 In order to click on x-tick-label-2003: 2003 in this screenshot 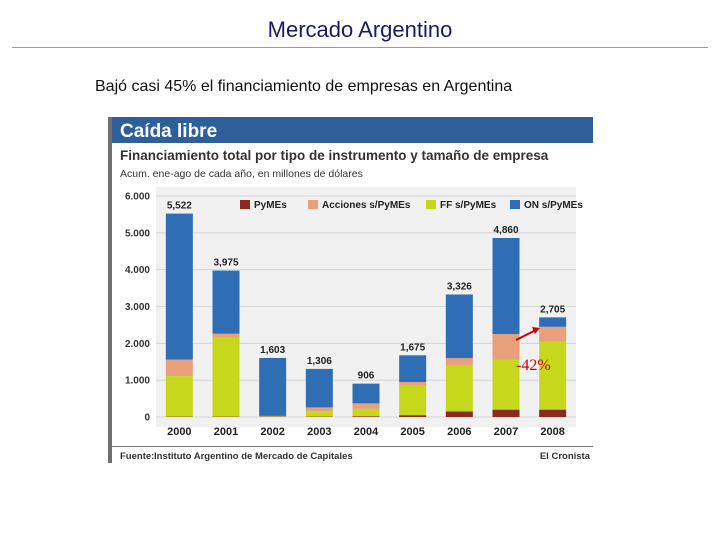, I will do `click(319, 432)`.